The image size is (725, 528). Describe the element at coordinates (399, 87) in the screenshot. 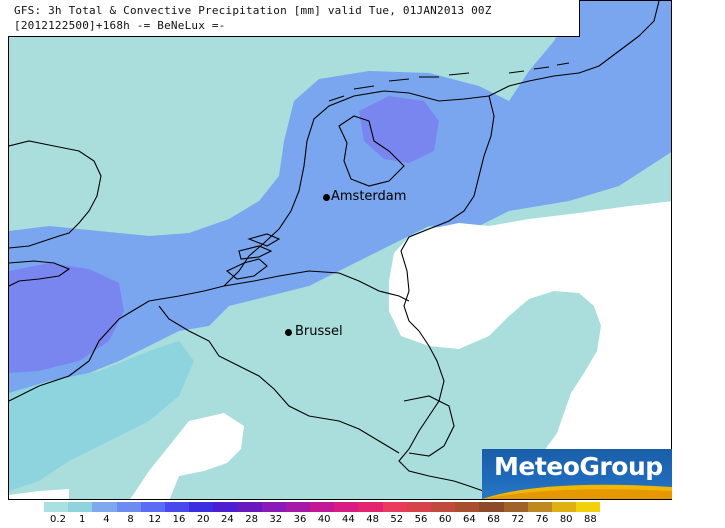

I see `wadden-islands` at that location.